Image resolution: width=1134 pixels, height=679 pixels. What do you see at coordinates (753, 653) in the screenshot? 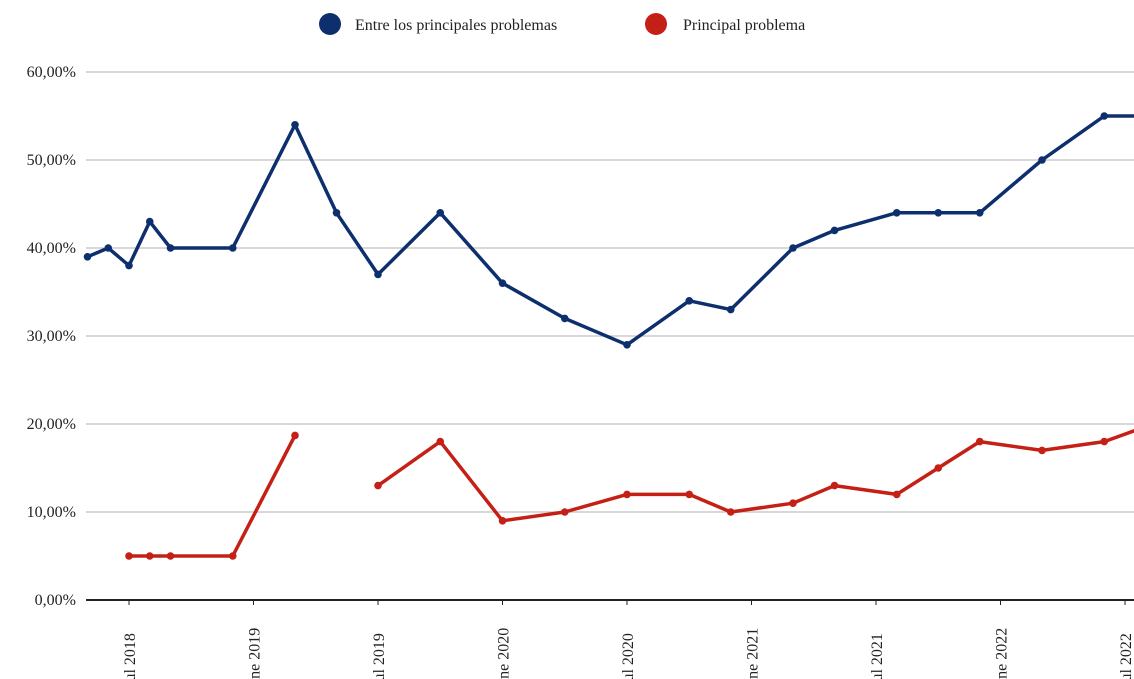
I see `x-tick-label: ene 2021` at bounding box center [753, 653].